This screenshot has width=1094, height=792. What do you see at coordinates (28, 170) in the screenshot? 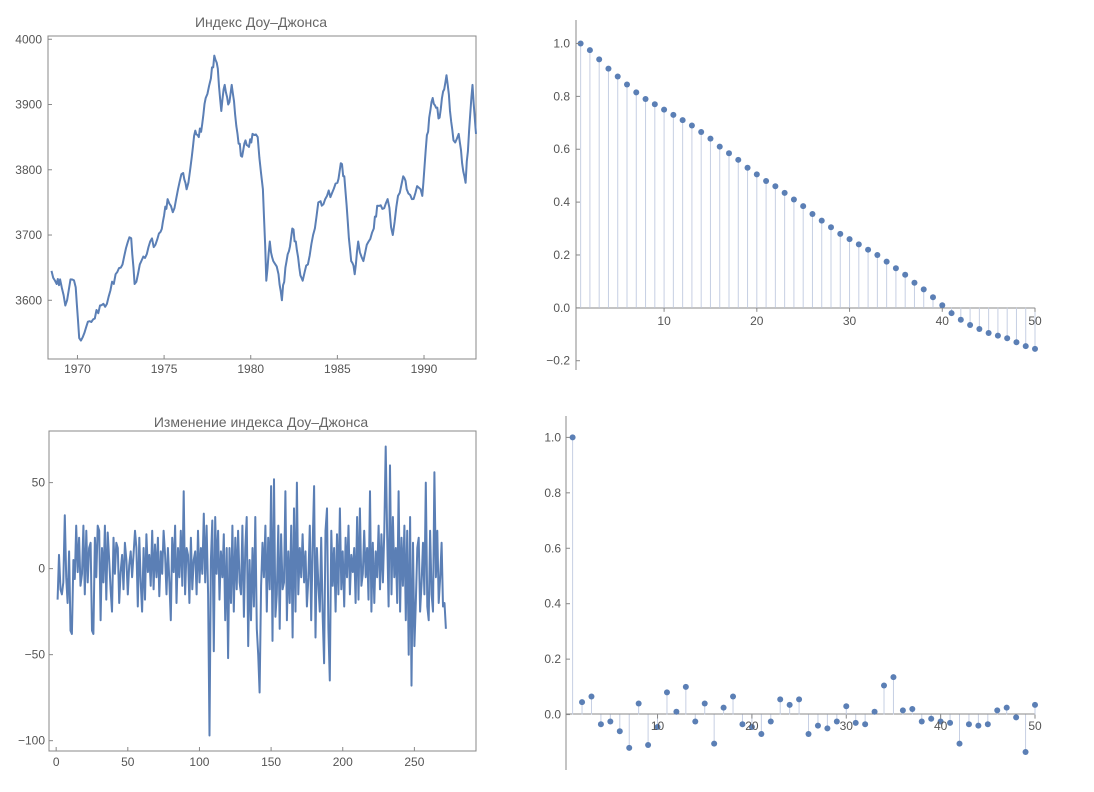
I see `y-tick-label: 3800` at bounding box center [28, 170].